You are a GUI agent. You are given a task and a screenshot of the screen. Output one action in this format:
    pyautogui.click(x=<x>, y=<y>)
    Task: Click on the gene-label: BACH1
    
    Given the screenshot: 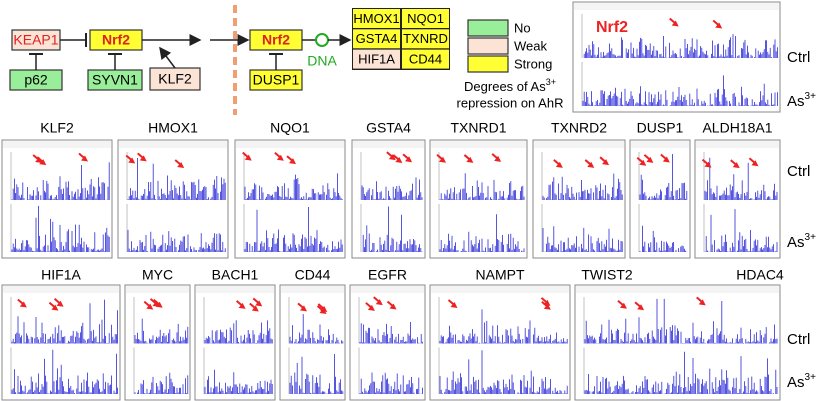 What is the action you would take?
    pyautogui.click(x=235, y=275)
    